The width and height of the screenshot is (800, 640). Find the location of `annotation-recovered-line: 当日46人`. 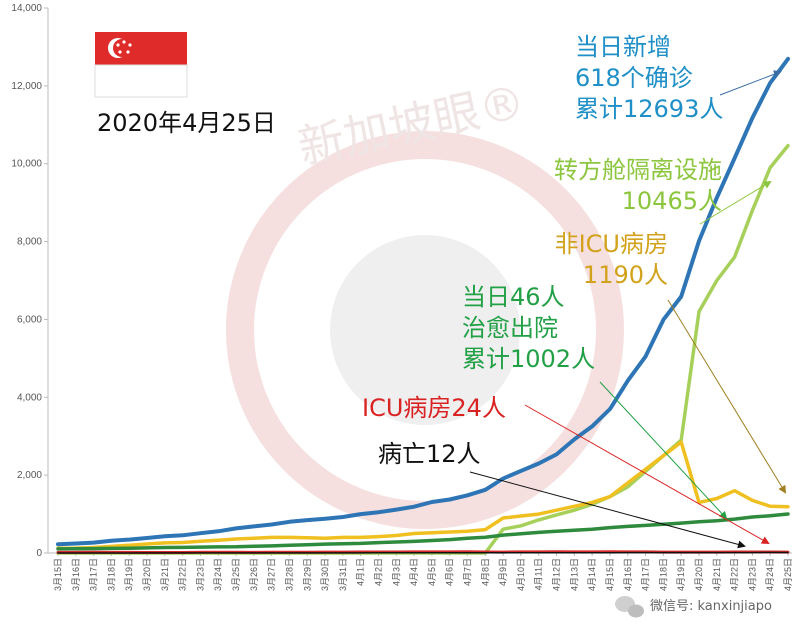

annotation-recovered-line: 当日46人 is located at coordinates (513, 297).